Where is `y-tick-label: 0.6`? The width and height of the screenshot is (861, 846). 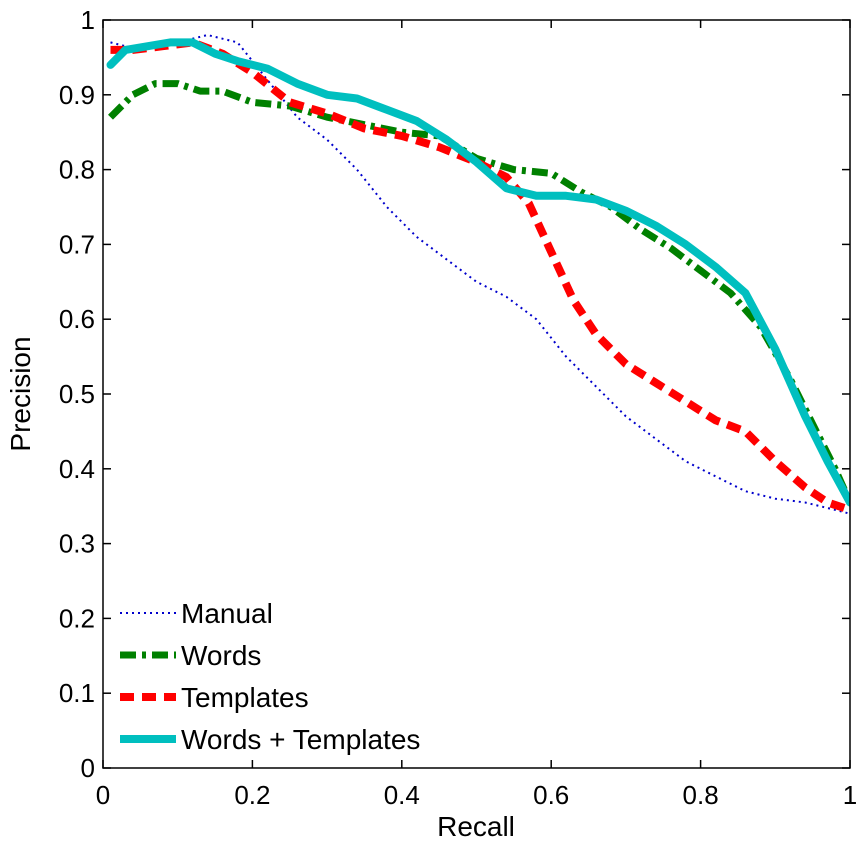
y-tick-label: 0.6 is located at coordinates (77, 319).